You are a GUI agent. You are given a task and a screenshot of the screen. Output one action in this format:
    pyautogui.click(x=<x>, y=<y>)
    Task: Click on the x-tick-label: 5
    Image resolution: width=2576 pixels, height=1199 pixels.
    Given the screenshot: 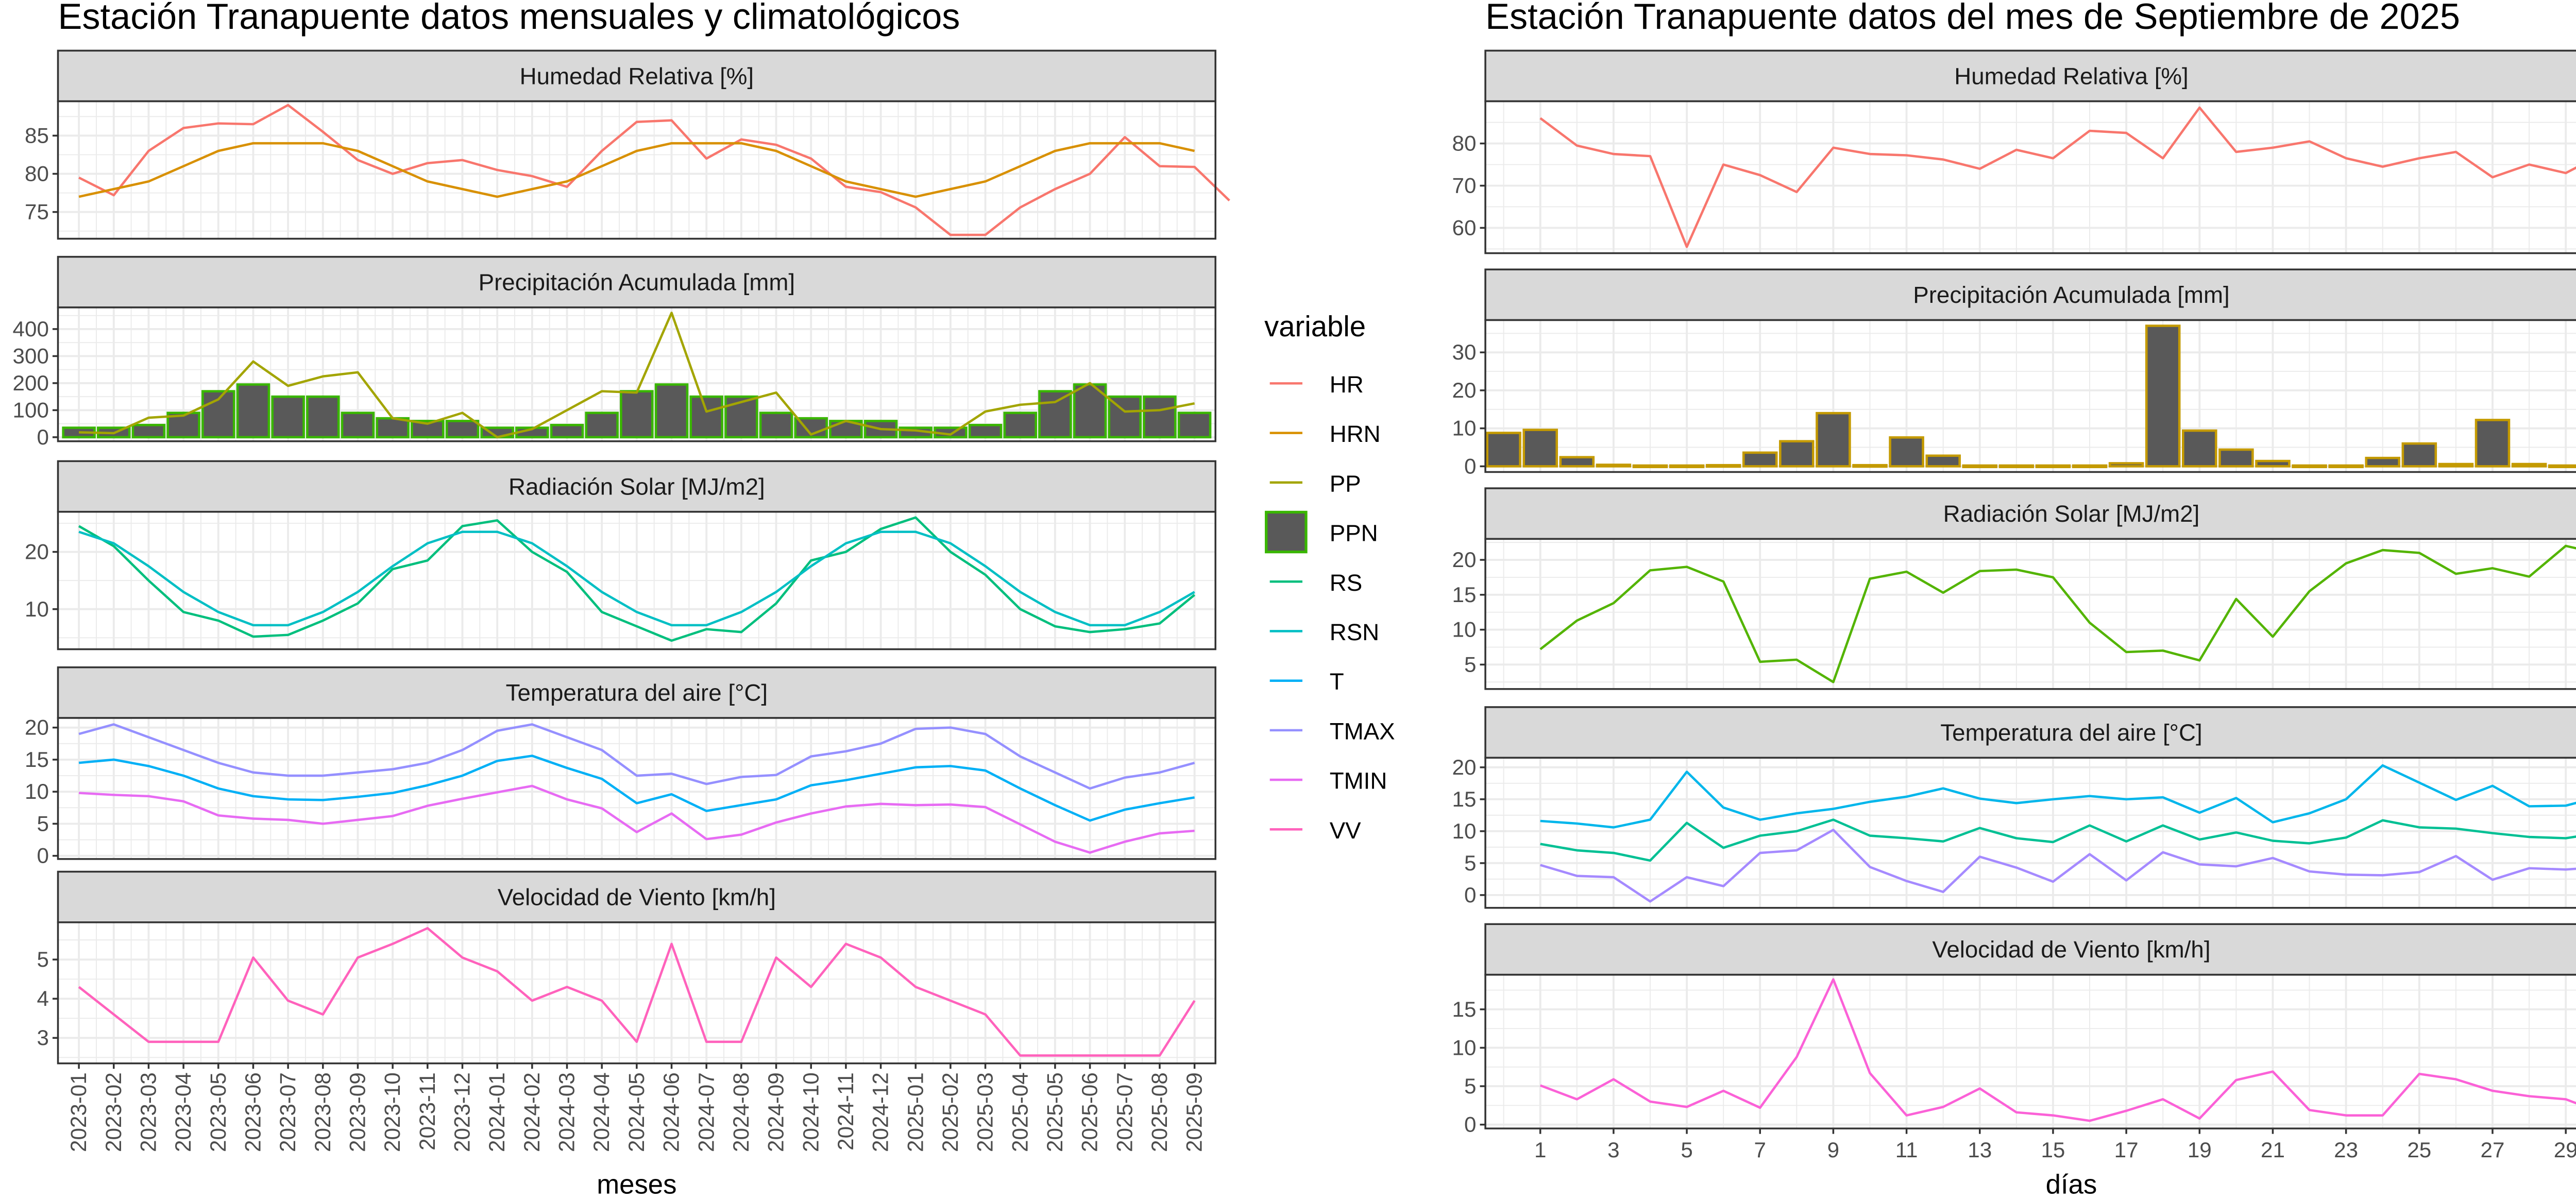 What is the action you would take?
    pyautogui.click(x=1686, y=1150)
    